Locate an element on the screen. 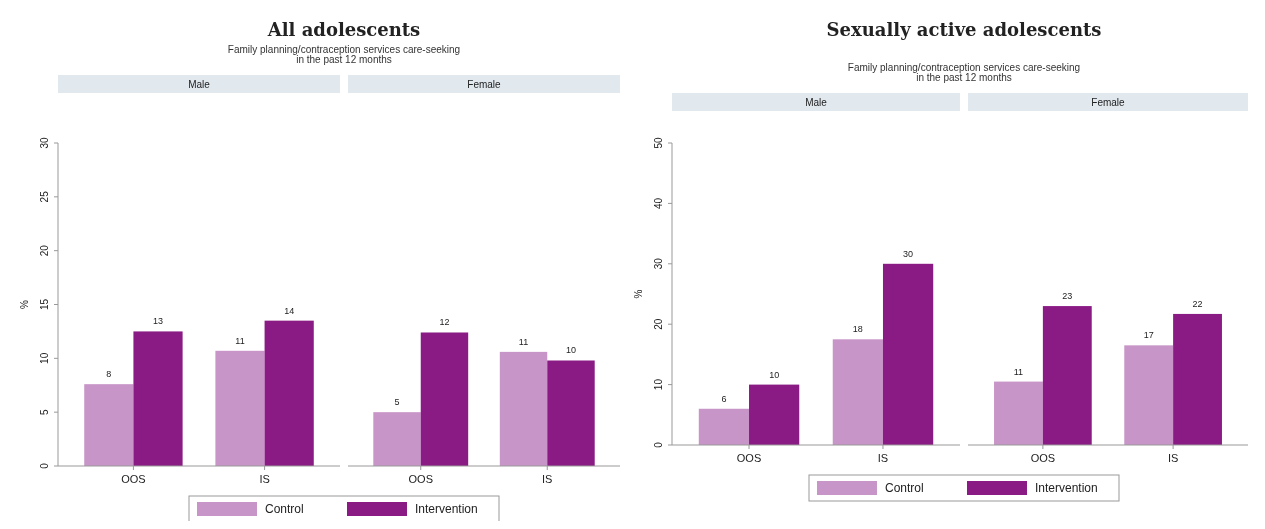  data-label: 23 is located at coordinates (1067, 296).